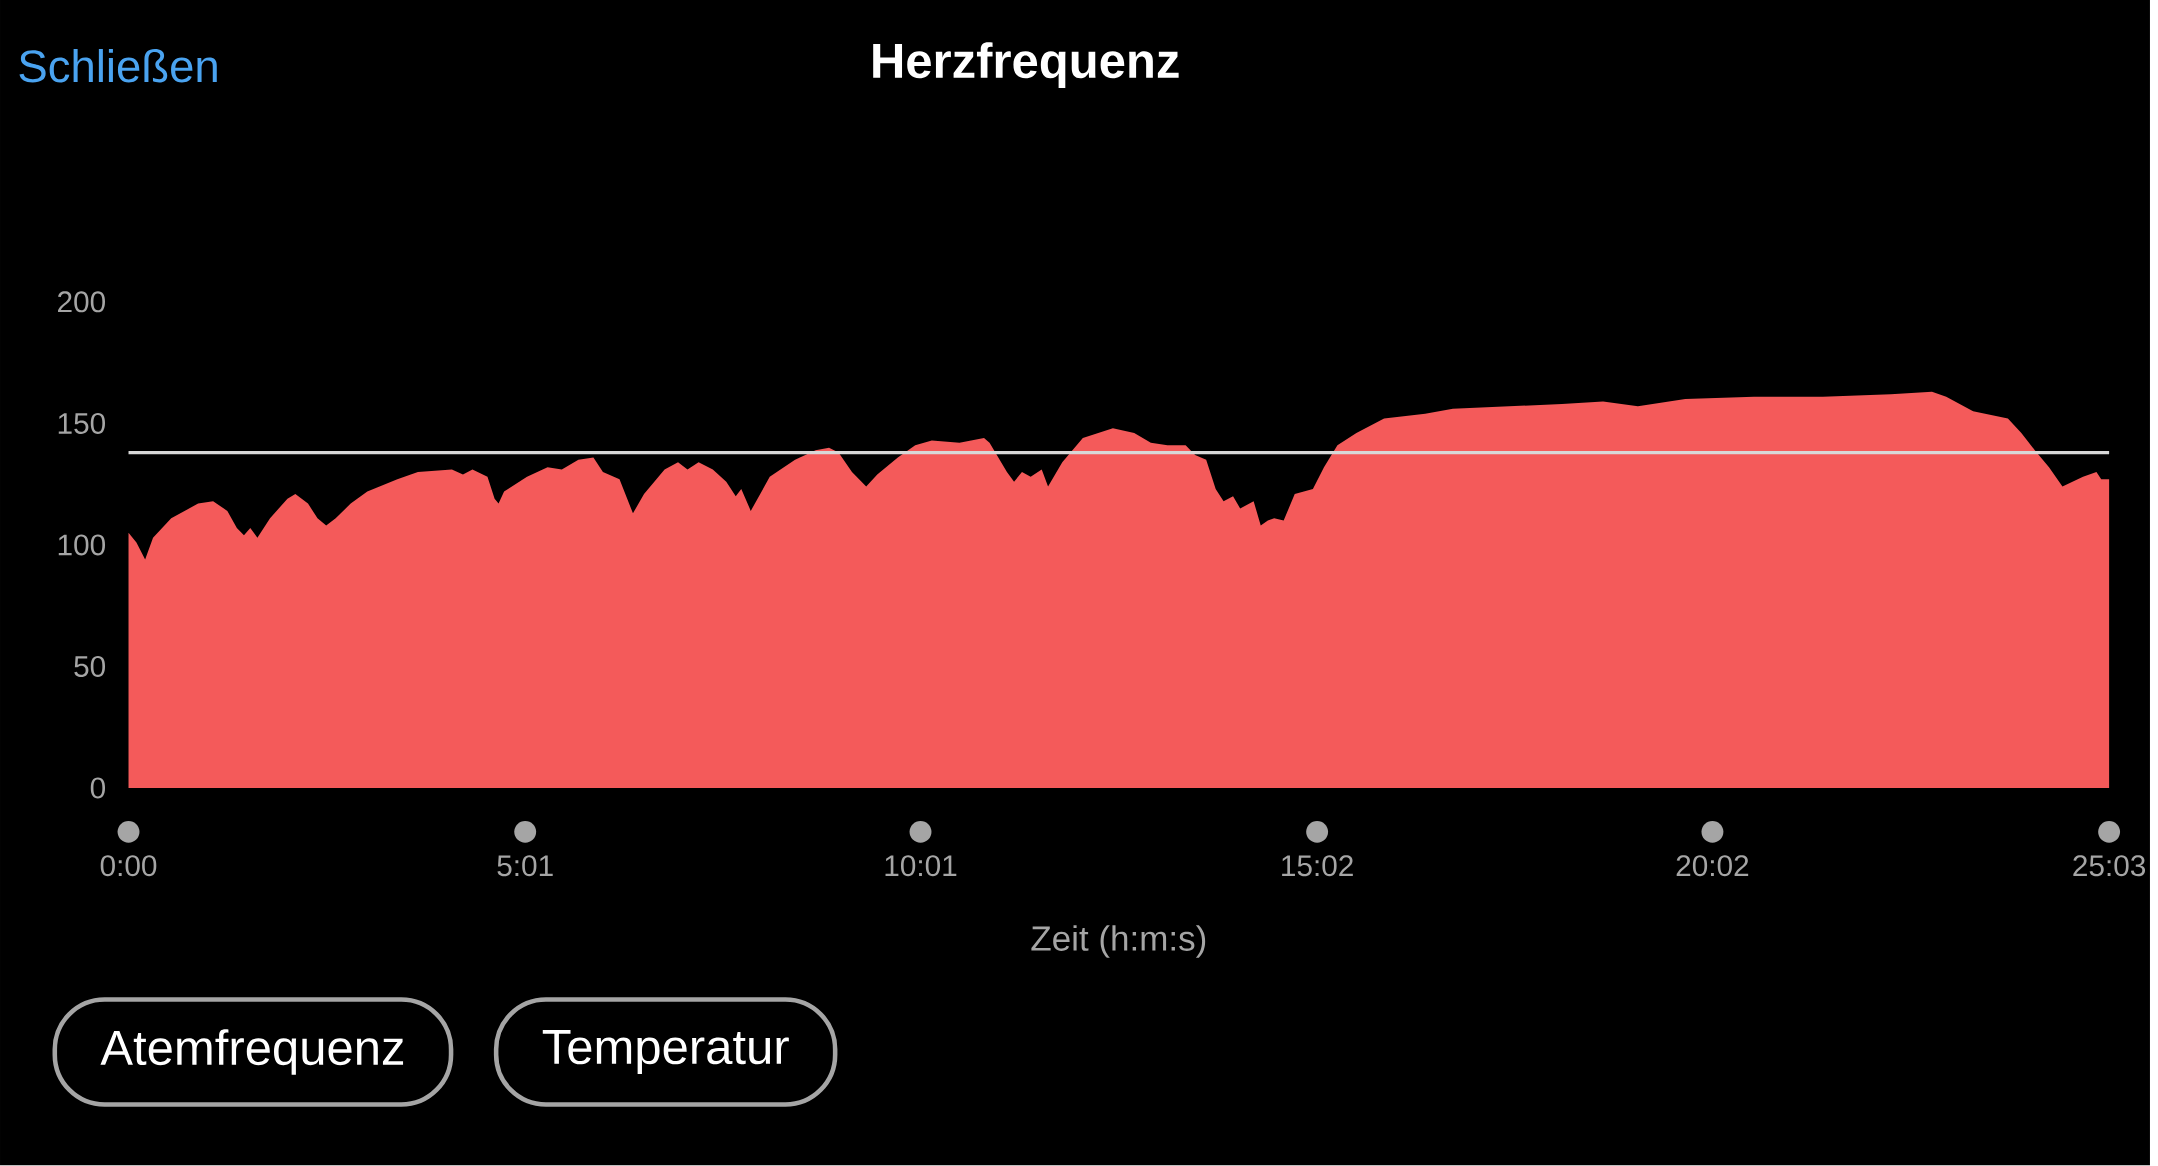  I want to click on x-tick-label: 5:01, so click(525, 866).